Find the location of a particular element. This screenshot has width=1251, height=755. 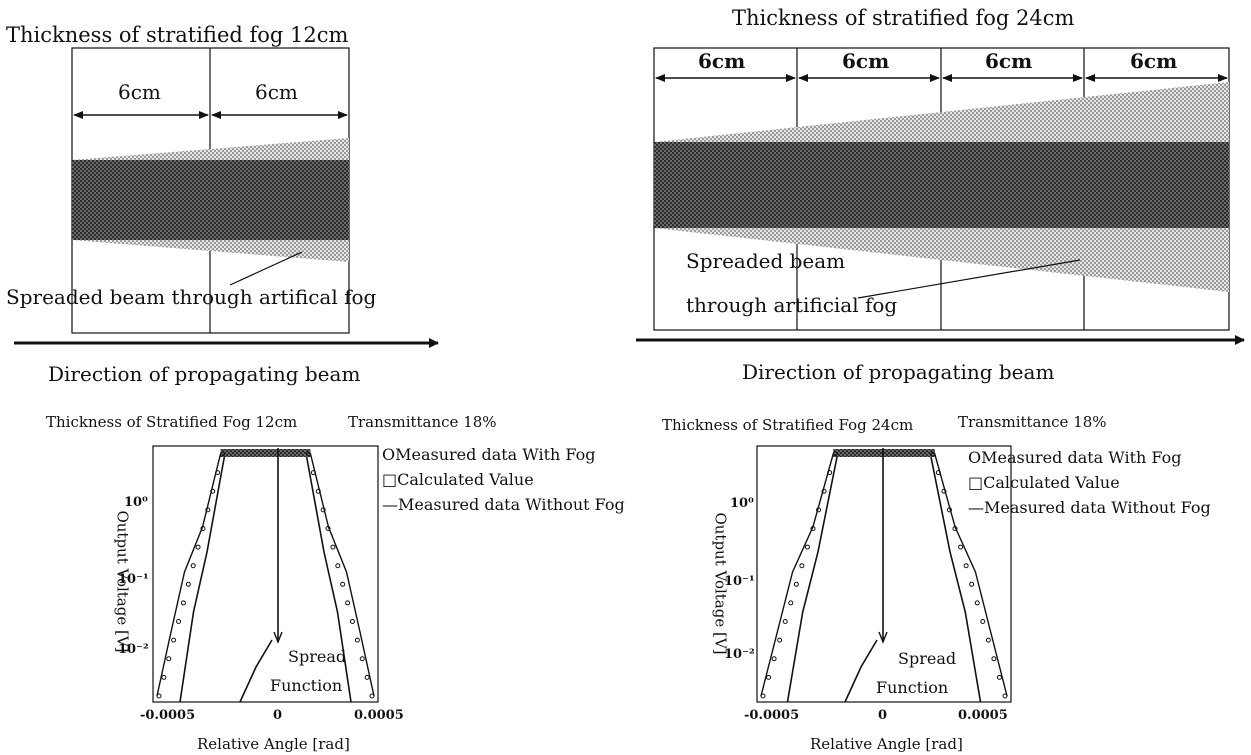

left-annot-function: Function is located at coordinates (306, 685).